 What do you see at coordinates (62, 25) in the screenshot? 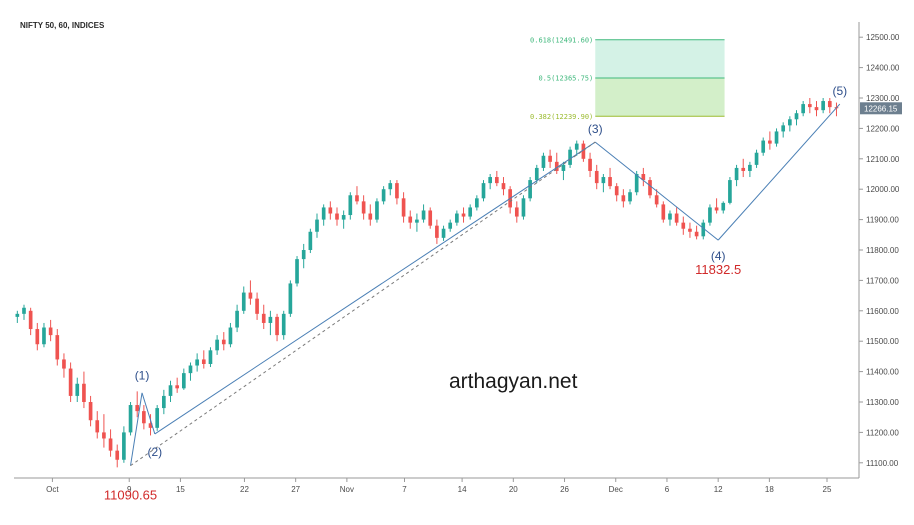
I see `symbol-label: NIFTY 50, 60, INDICES` at bounding box center [62, 25].